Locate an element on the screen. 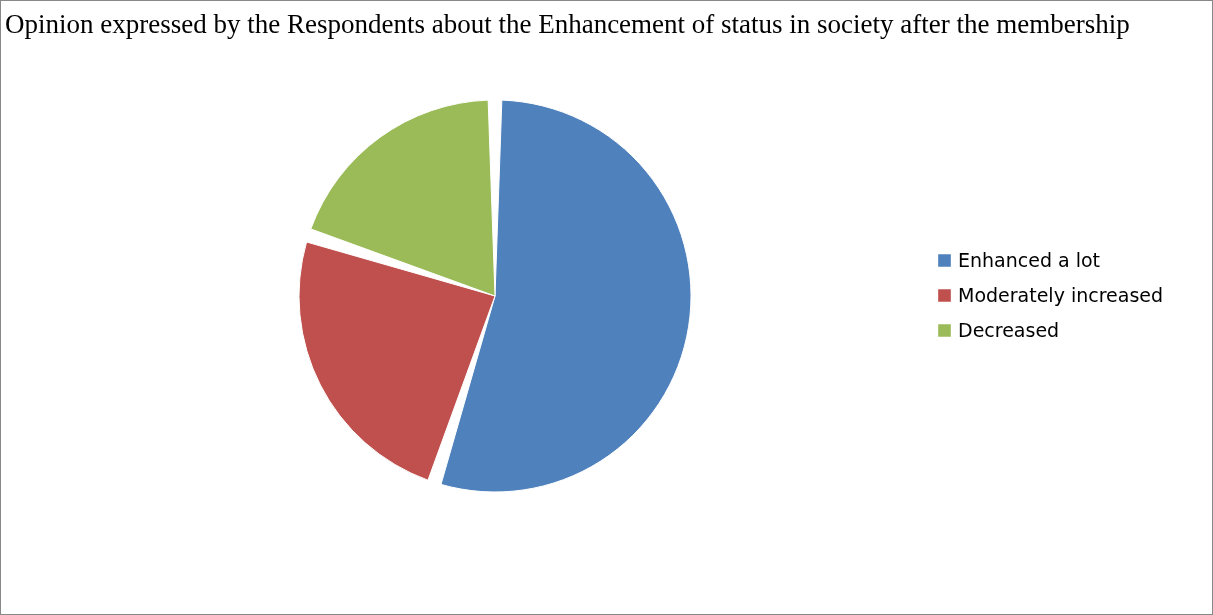  legend-label: Enhanced a lot is located at coordinates (1029, 259).